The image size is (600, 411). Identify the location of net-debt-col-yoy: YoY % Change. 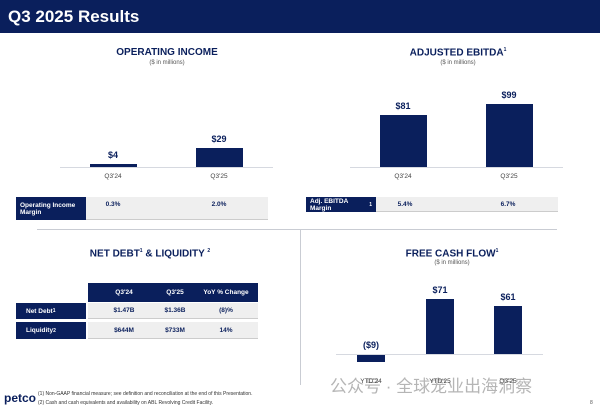
(226, 292).